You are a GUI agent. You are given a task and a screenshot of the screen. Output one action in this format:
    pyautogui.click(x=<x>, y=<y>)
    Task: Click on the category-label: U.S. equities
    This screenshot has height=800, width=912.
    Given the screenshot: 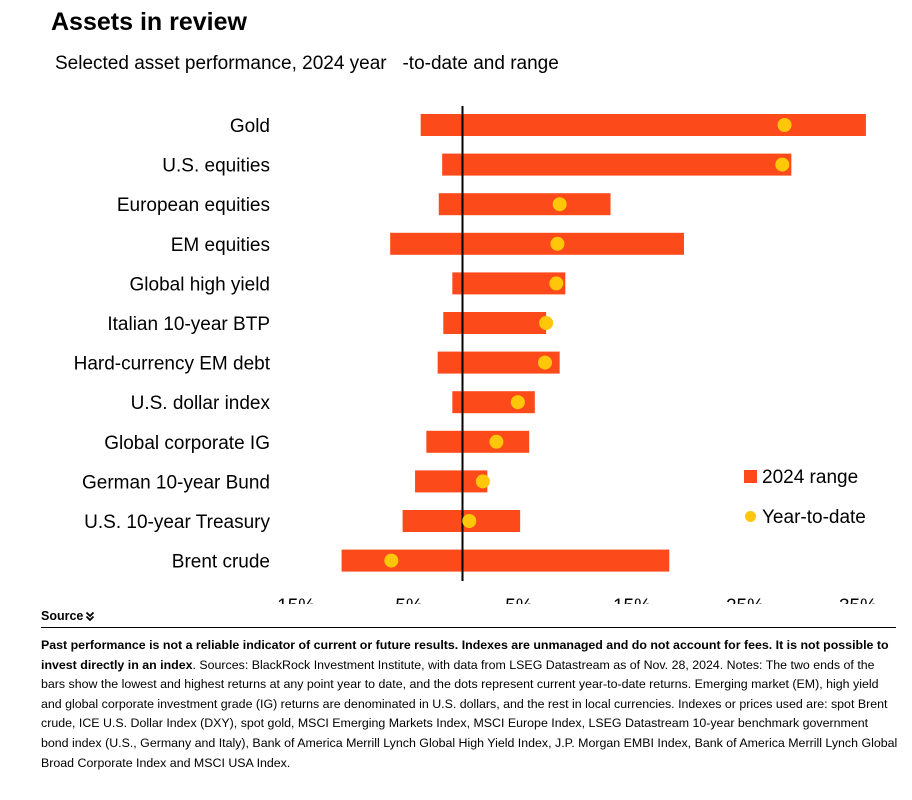 What is the action you would take?
    pyautogui.click(x=216, y=166)
    